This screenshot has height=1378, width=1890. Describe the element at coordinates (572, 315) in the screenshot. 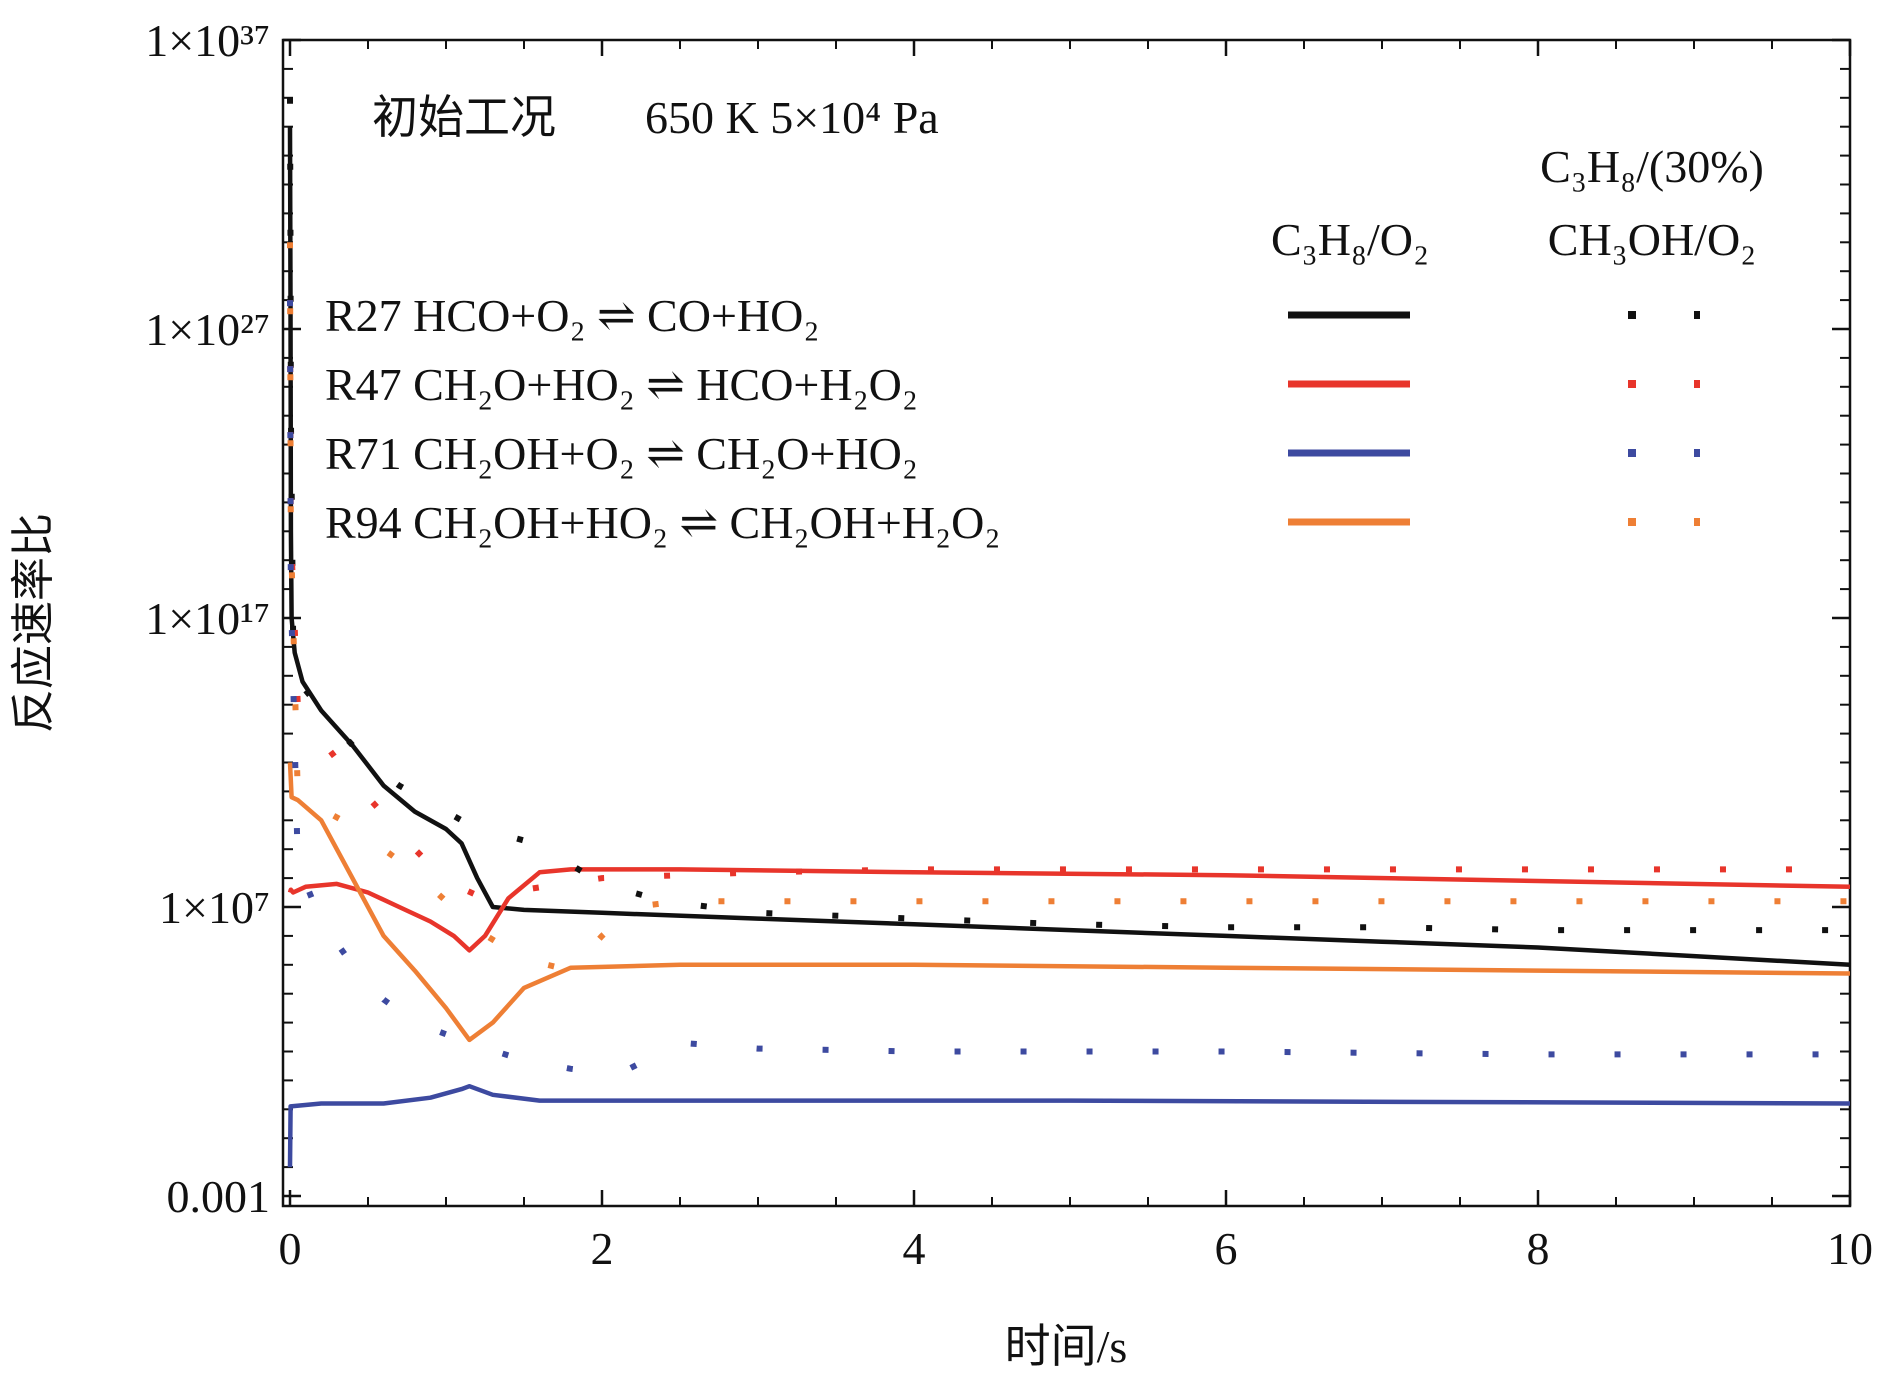

I see `legend-label-r27: R27 HCO+O₂ ⇌ CO+HO₂` at that location.